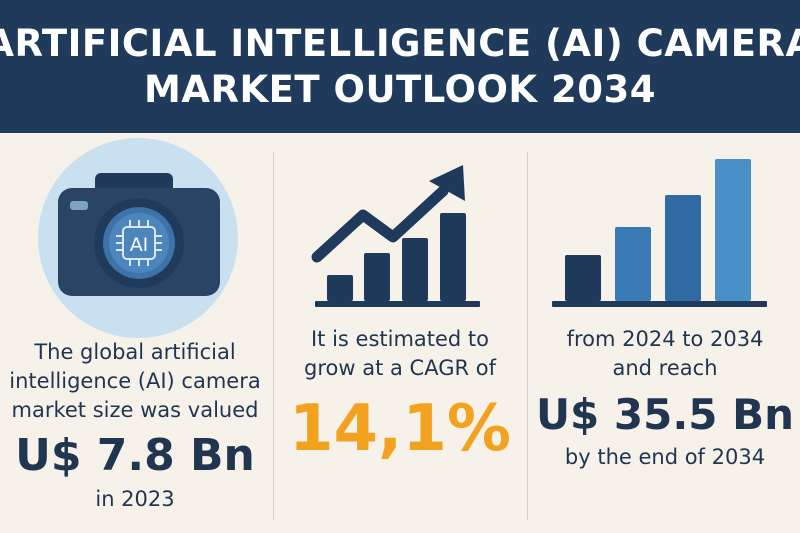 Image resolution: width=800 pixels, height=533 pixels. What do you see at coordinates (135, 381) in the screenshot?
I see `market-size-line-2: intelligence (AI) camera` at bounding box center [135, 381].